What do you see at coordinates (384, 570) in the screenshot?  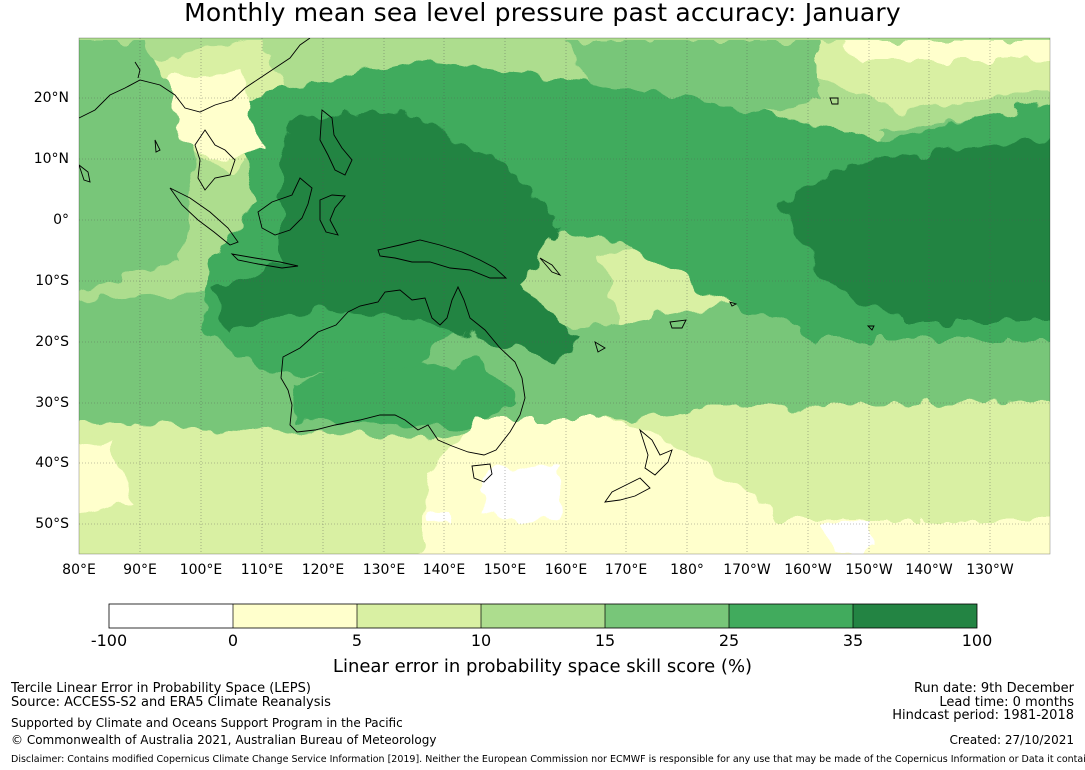 I see `lon-label: 130°E` at bounding box center [384, 570].